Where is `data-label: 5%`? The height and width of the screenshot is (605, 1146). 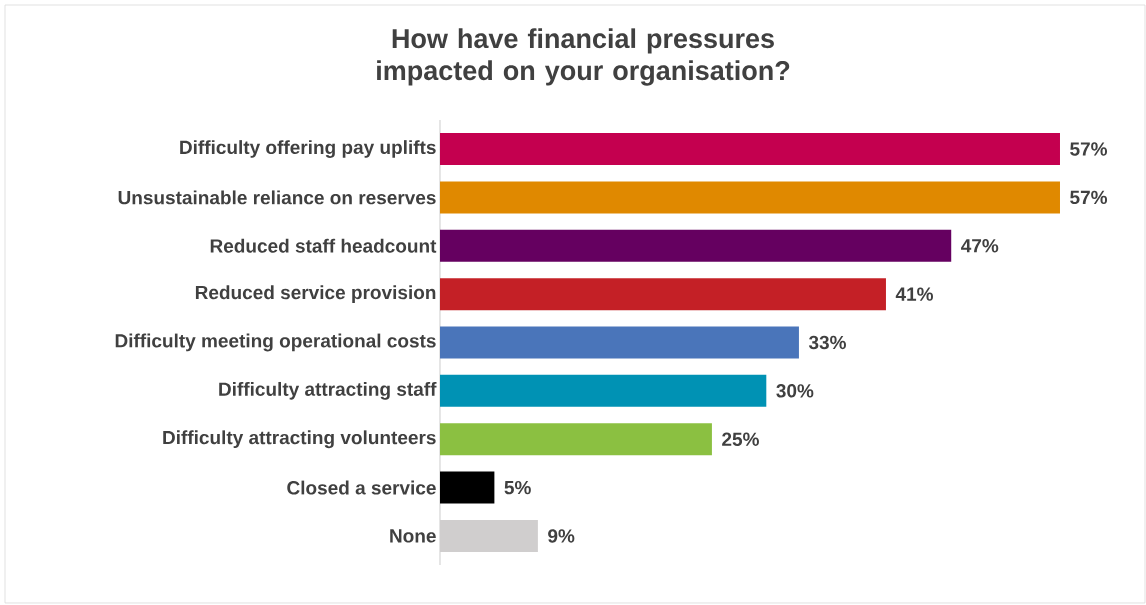
data-label: 5% is located at coordinates (517, 487).